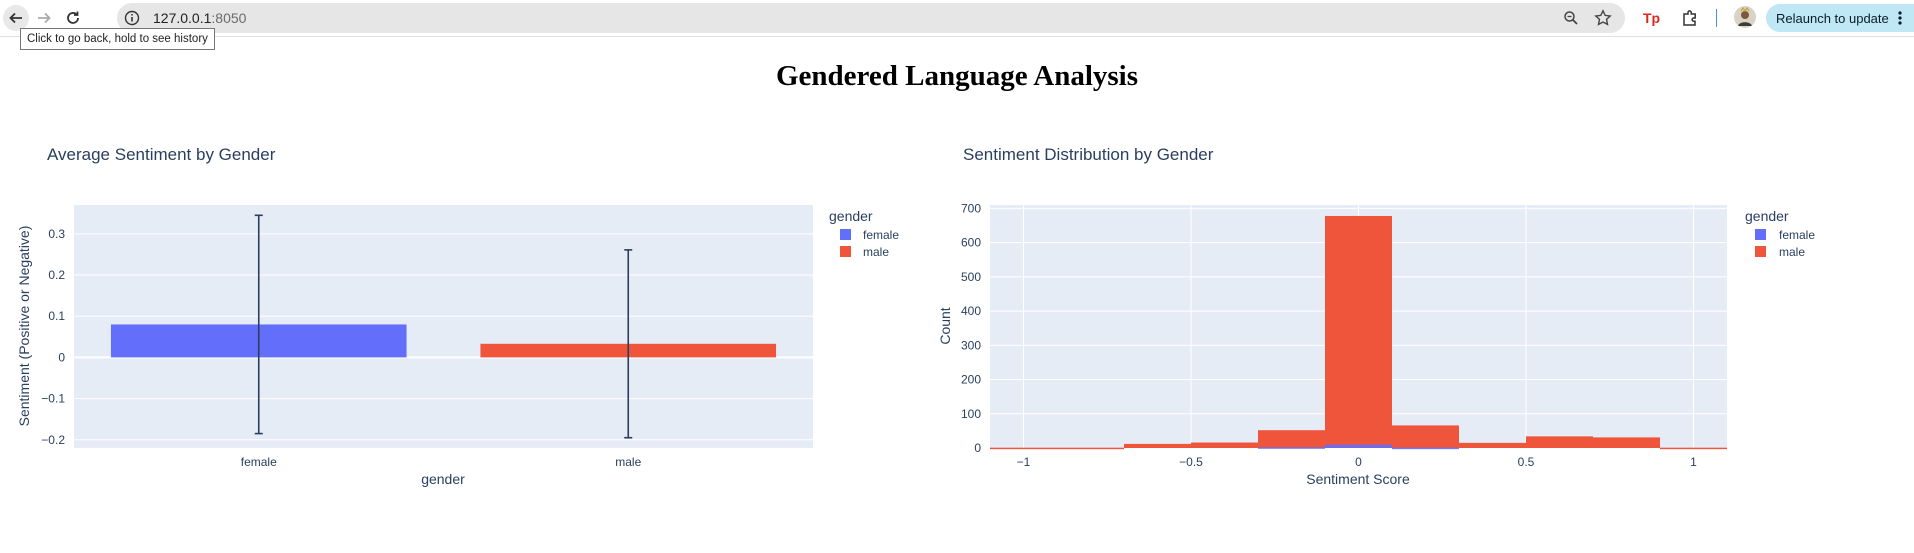 The image size is (1914, 553). I want to click on y-tick-label: 700, so click(971, 208).